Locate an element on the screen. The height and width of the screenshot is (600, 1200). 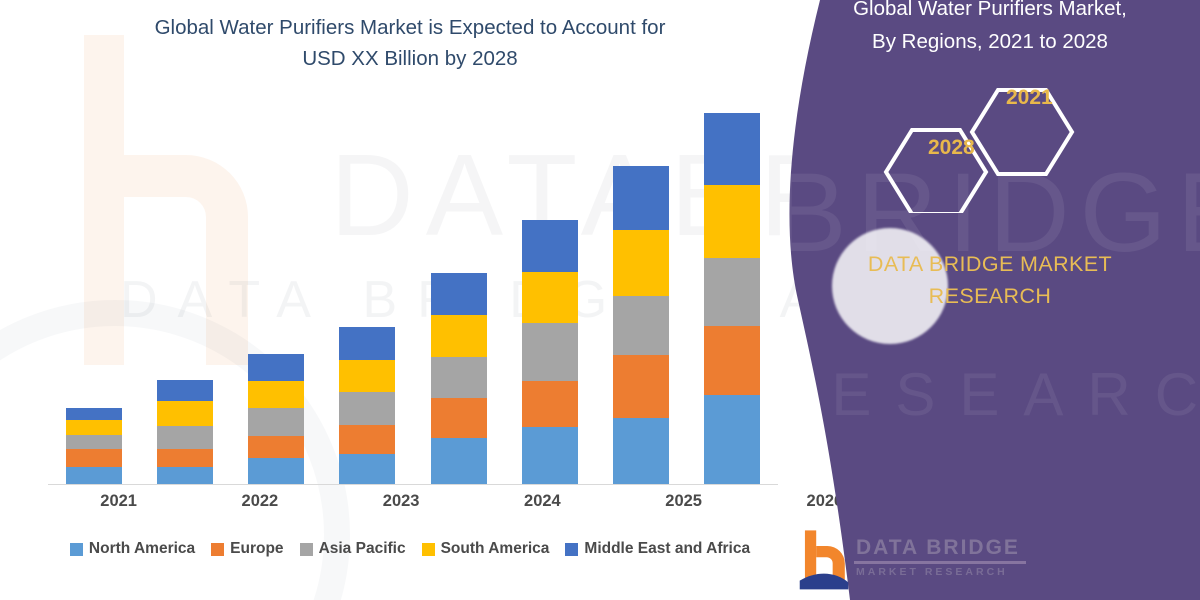
bridge-logo-icon is located at coordinates (824, 560).